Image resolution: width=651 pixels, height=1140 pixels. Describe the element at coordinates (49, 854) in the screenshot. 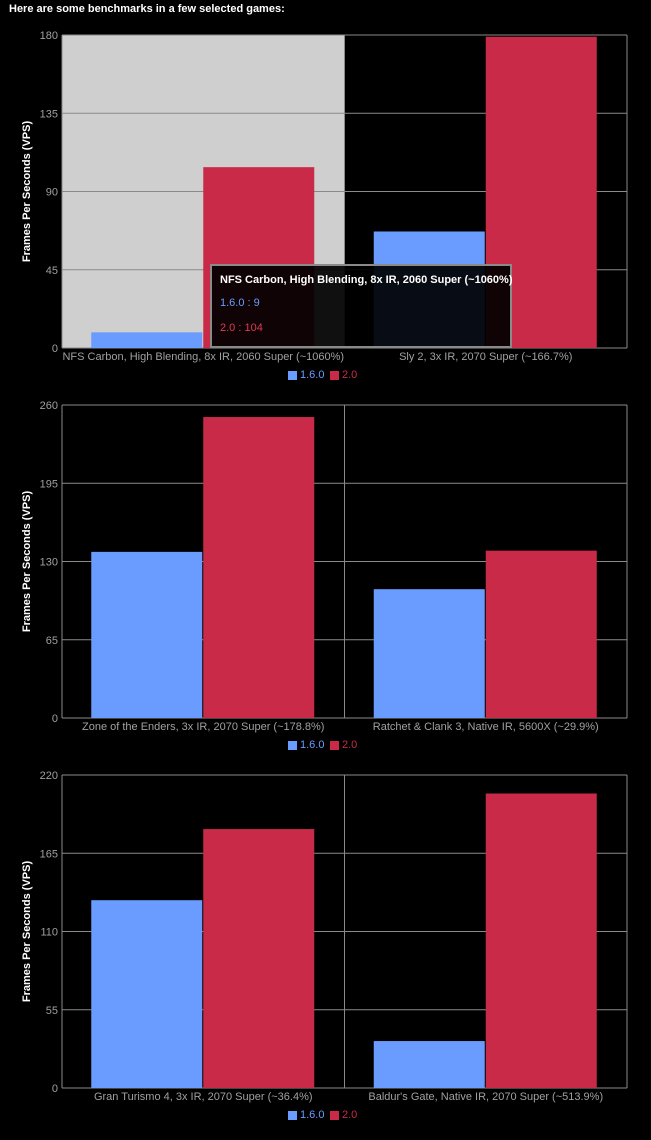

I see `y-tick-label: 165` at that location.